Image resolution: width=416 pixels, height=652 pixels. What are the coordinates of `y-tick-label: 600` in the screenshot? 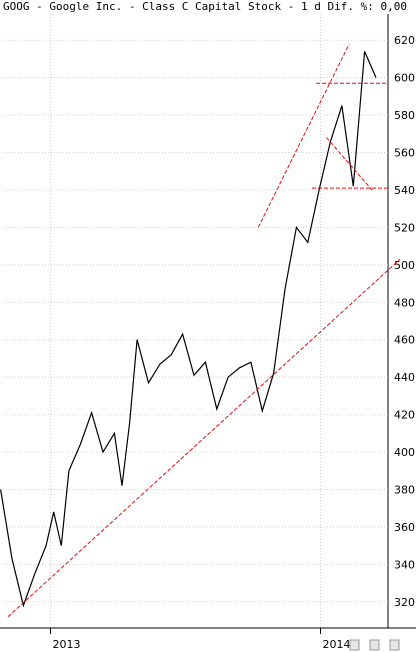 It's located at (404, 78).